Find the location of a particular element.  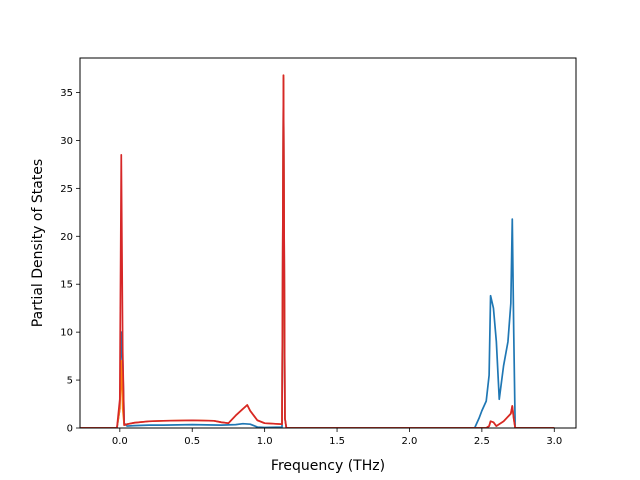

y-axis-ticks: 0 5 10 15 20 25 30 35 is located at coordinates (70, 261).